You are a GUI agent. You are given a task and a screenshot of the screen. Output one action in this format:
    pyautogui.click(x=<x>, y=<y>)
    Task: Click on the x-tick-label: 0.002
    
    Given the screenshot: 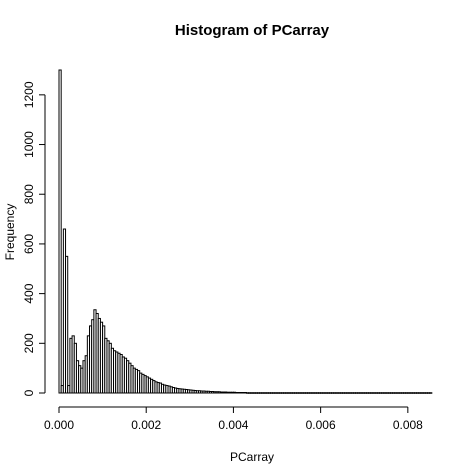 What is the action you would take?
    pyautogui.click(x=146, y=425)
    